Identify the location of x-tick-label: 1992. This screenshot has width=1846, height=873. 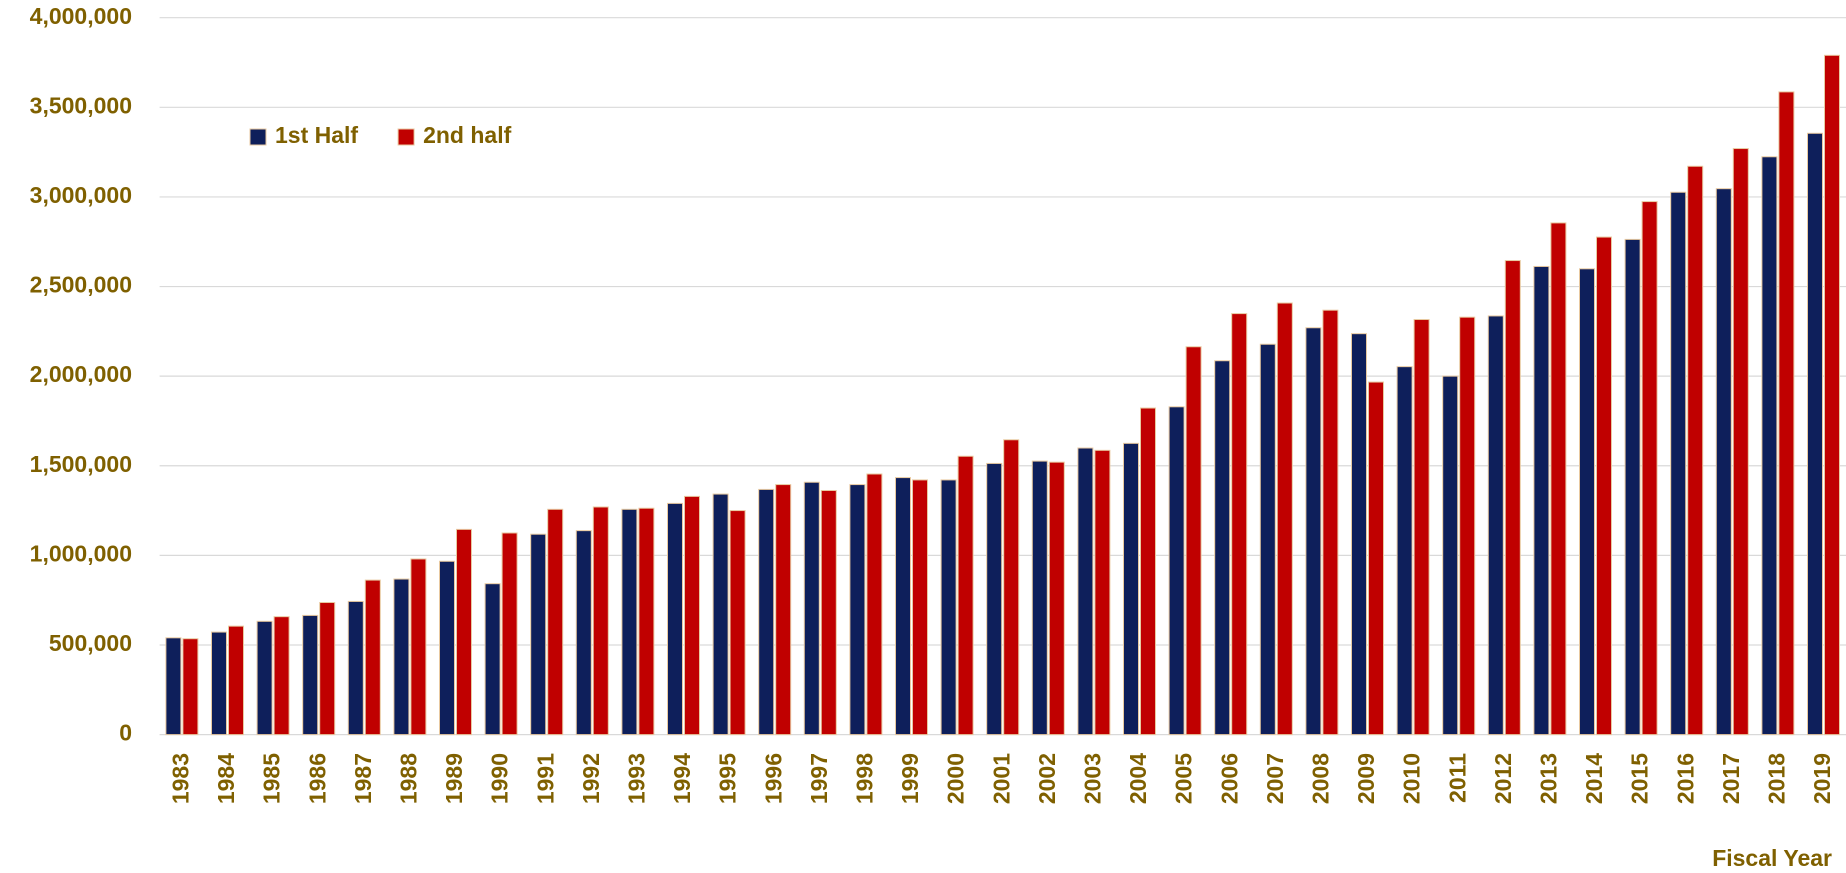
(591, 778).